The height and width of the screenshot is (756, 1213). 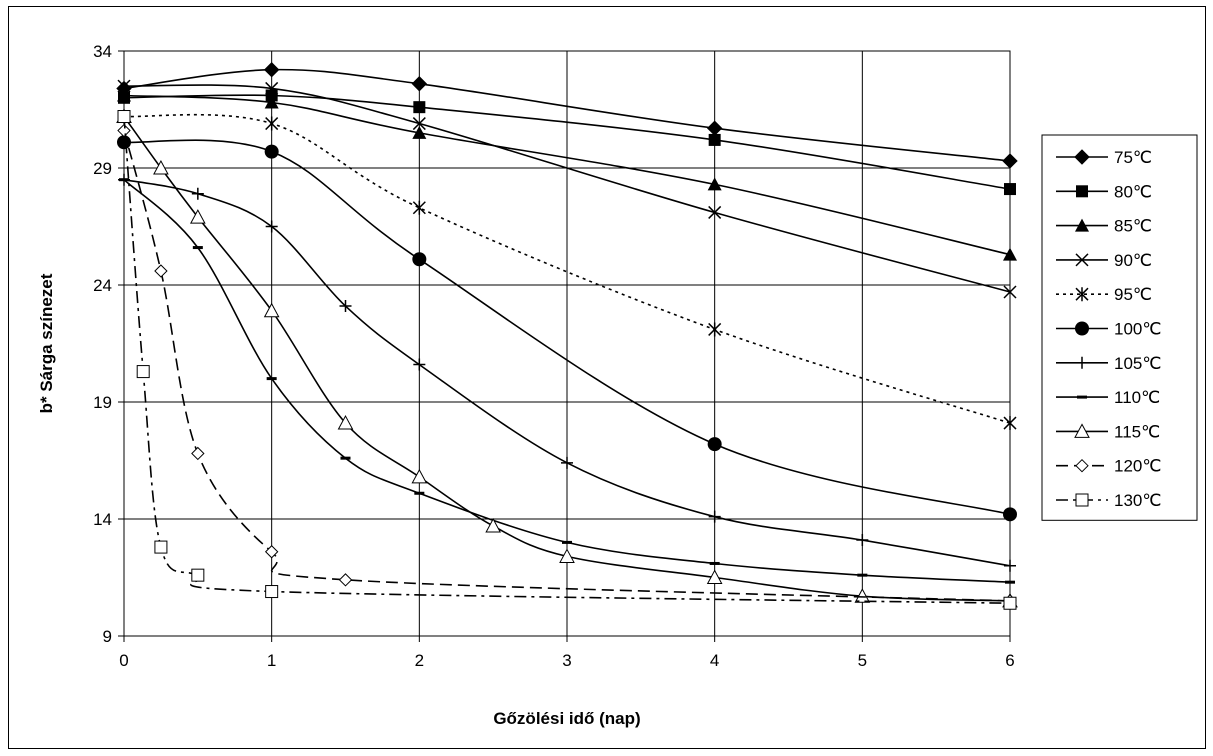 What do you see at coordinates (566, 660) in the screenshot?
I see `x-tick-label: 3` at bounding box center [566, 660].